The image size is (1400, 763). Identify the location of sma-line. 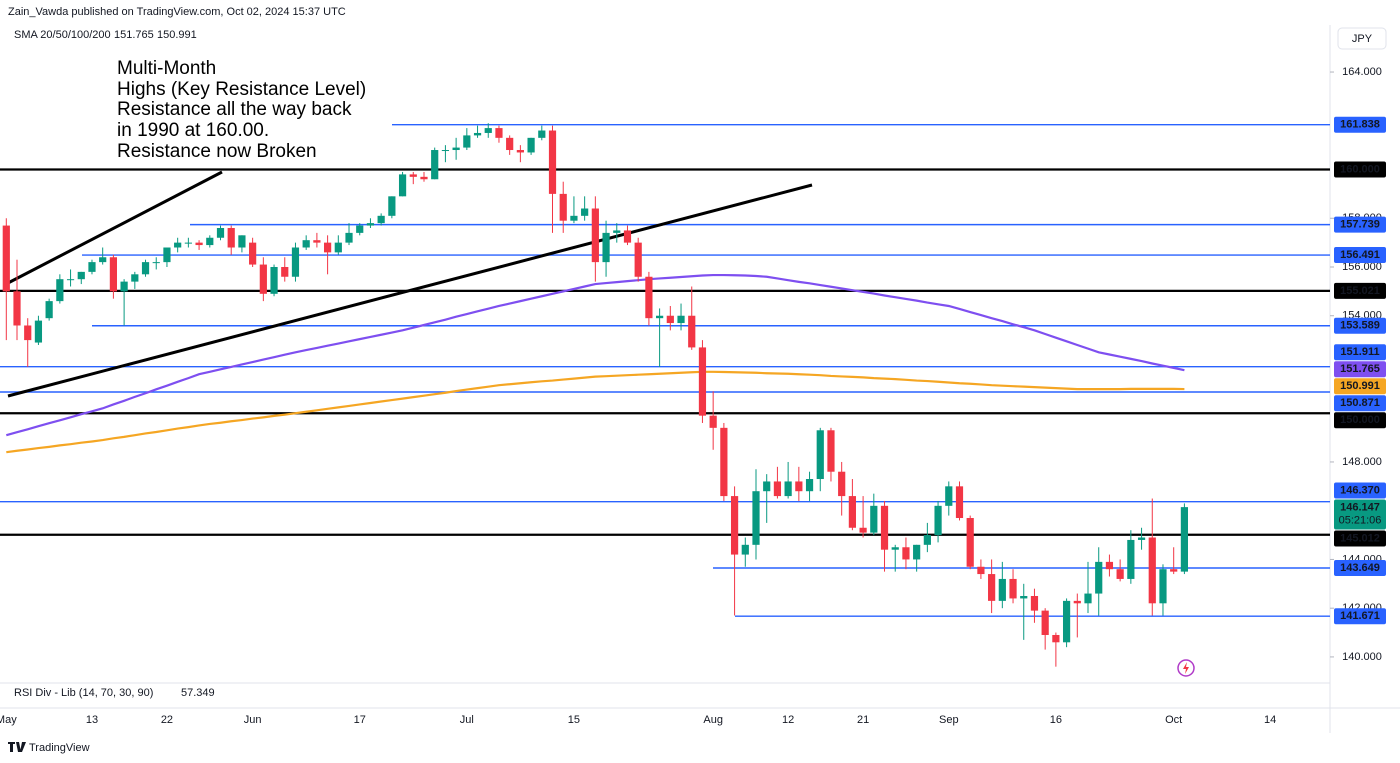
(595, 412).